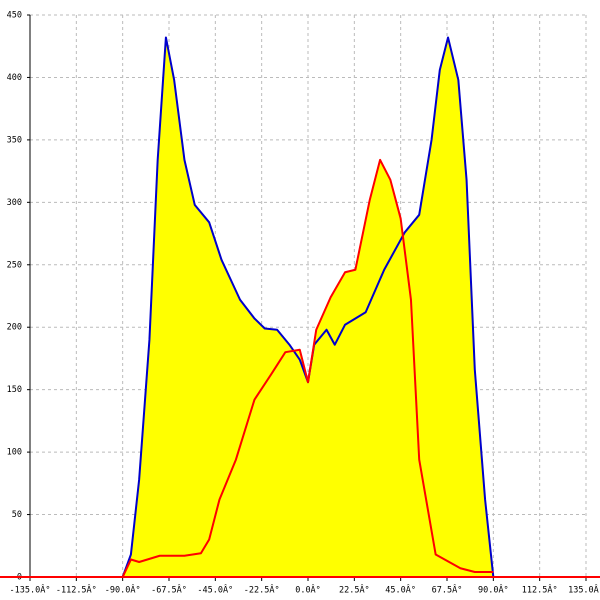  What do you see at coordinates (215, 590) in the screenshot?
I see `x-tick-label: -45.0Â°` at bounding box center [215, 590].